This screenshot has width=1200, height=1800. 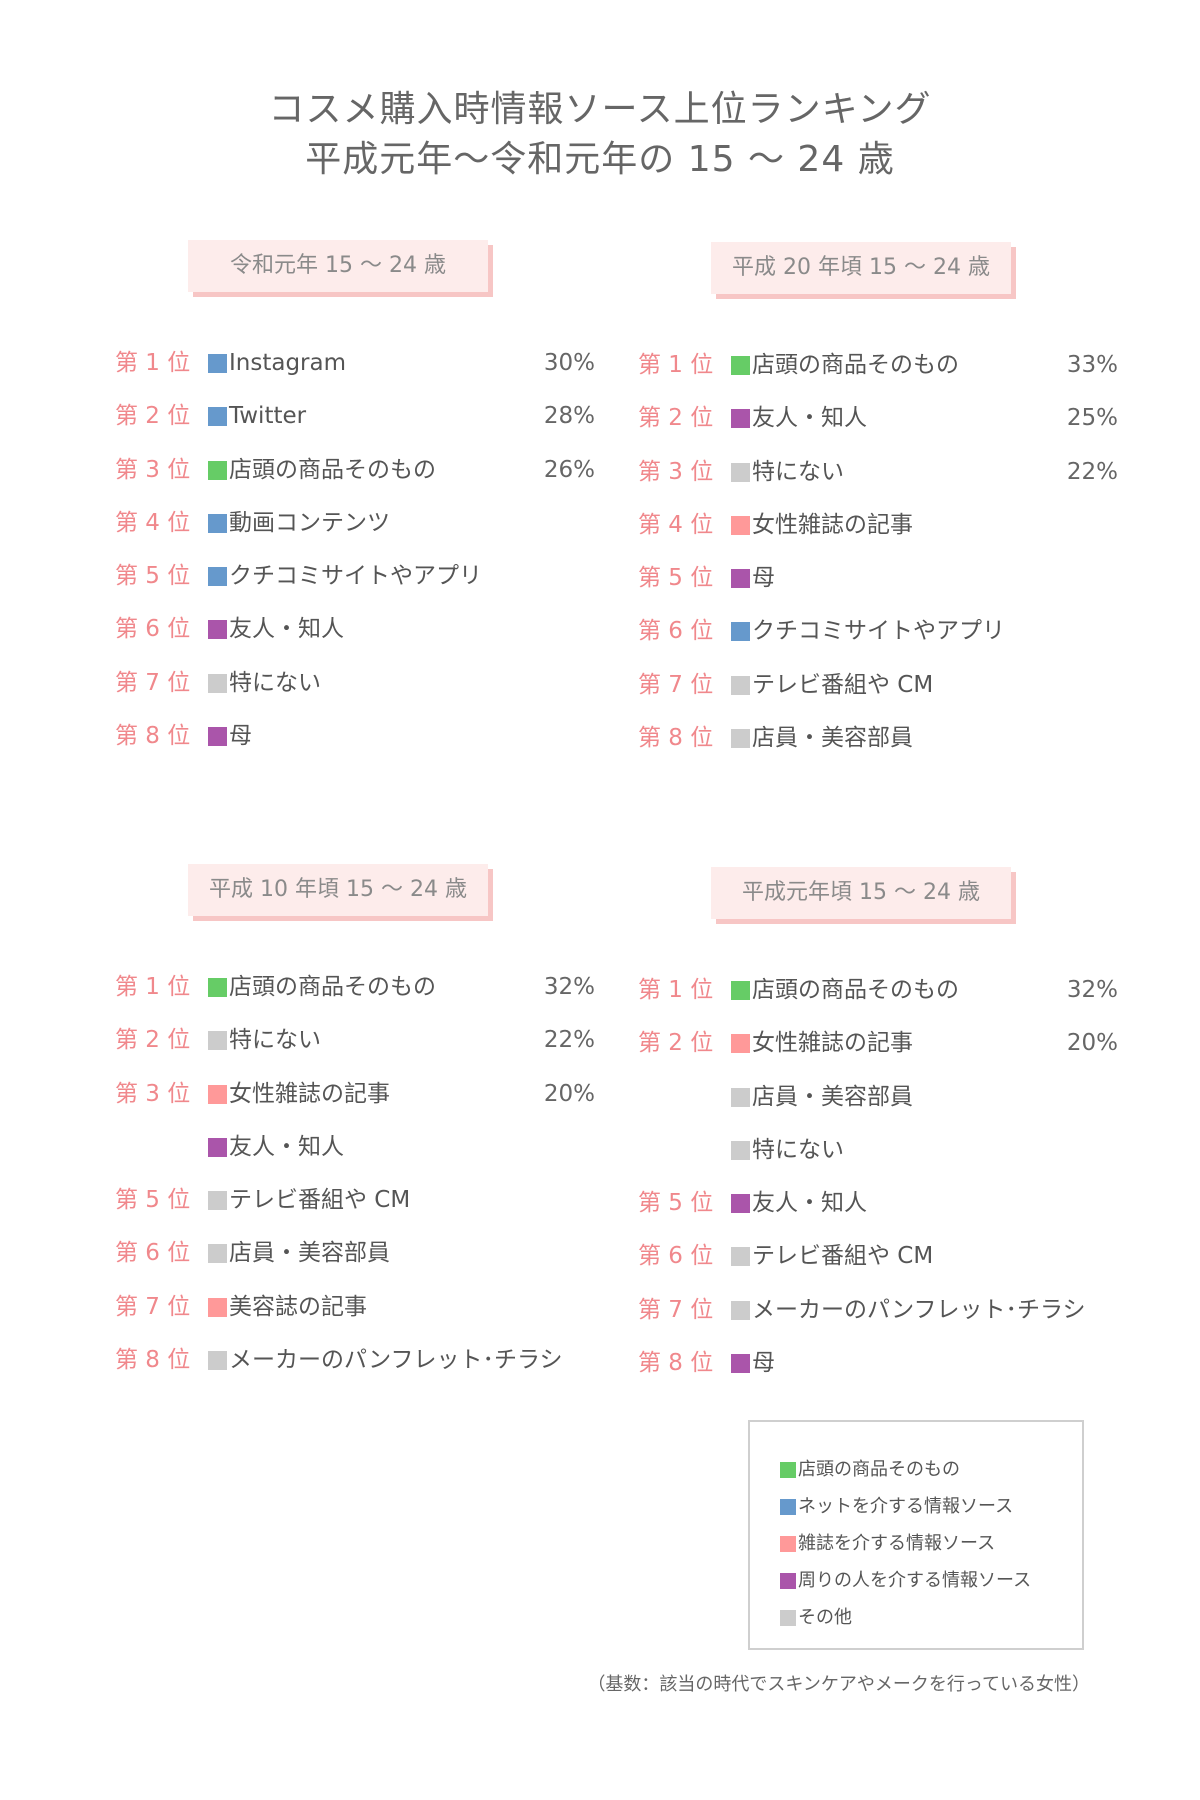 What do you see at coordinates (906, 1506) in the screenshot?
I see `legend-label: ネットを介する情報ソース` at bounding box center [906, 1506].